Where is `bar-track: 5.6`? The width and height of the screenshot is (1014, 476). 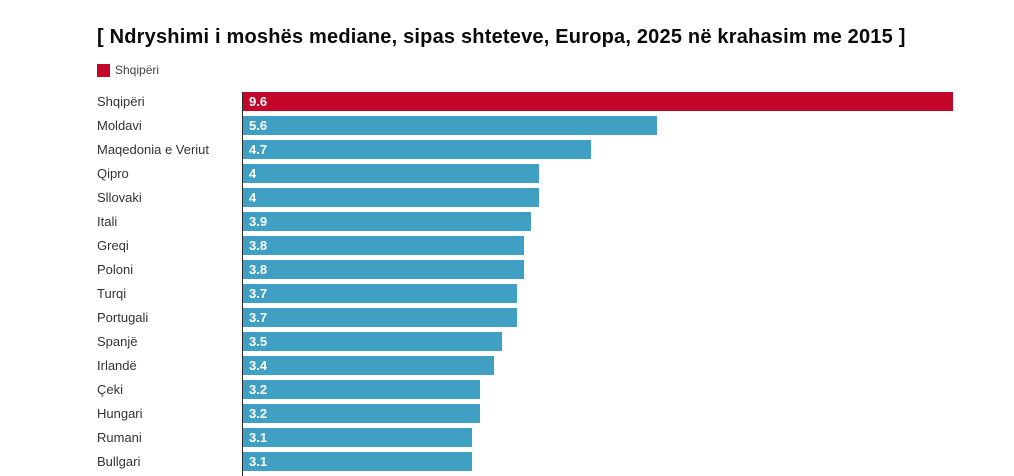
bar-track: 5.6 is located at coordinates (598, 125).